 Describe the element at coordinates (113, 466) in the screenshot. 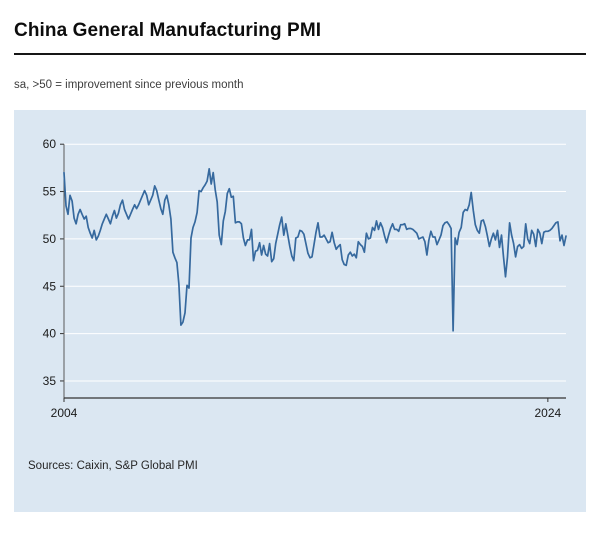

I see `sources-note: Sources: Caixin, S&P Global PMI` at that location.